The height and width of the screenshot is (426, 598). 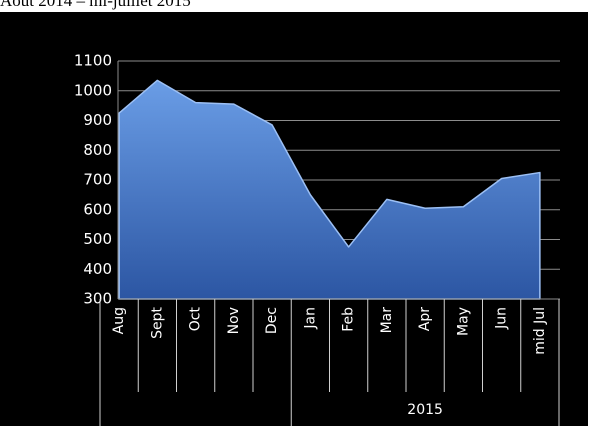 What do you see at coordinates (349, 319) in the screenshot?
I see `x-tick-label: Feb` at bounding box center [349, 319].